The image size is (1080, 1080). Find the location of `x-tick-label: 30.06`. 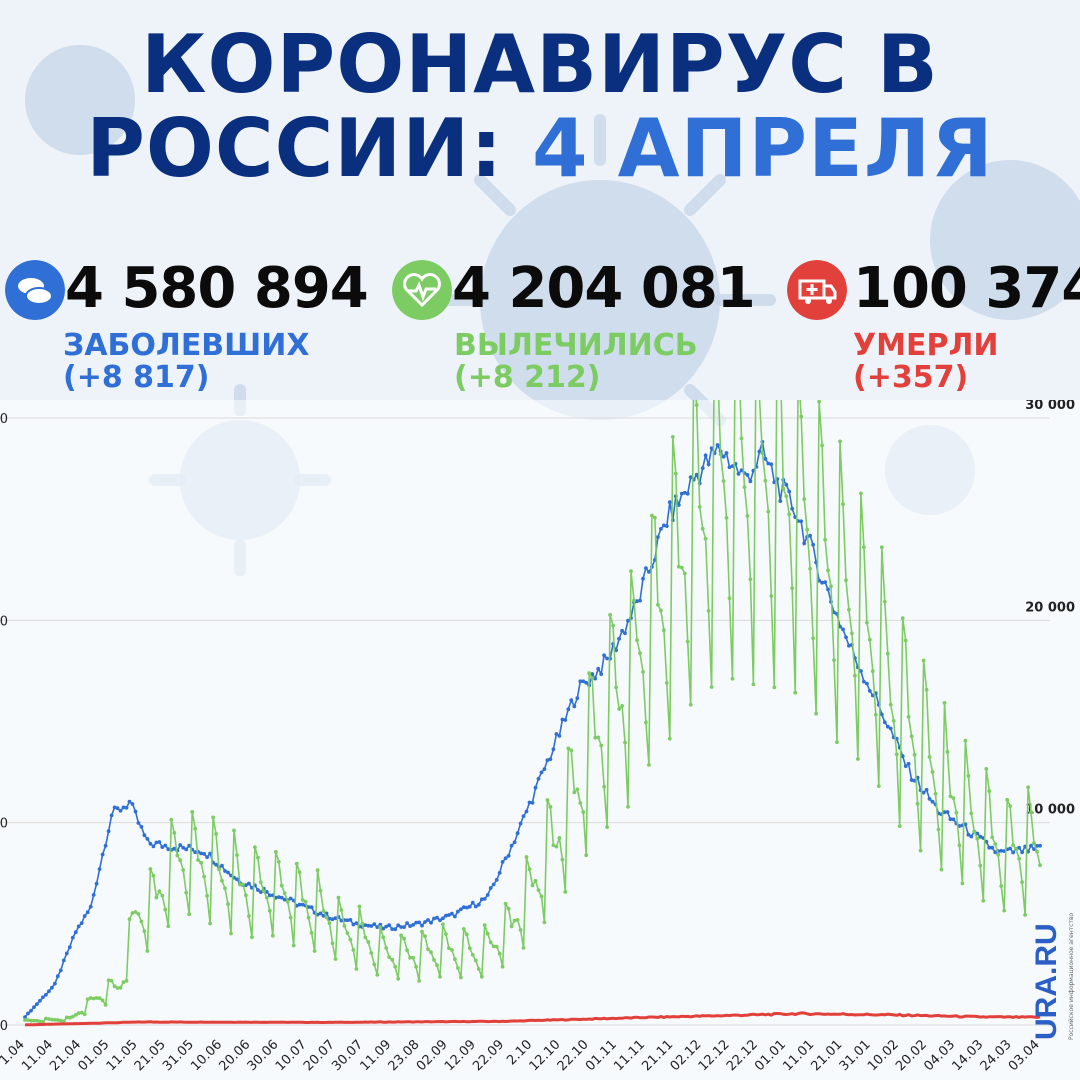

x-tick-label: 30.06 is located at coordinates (263, 1055).